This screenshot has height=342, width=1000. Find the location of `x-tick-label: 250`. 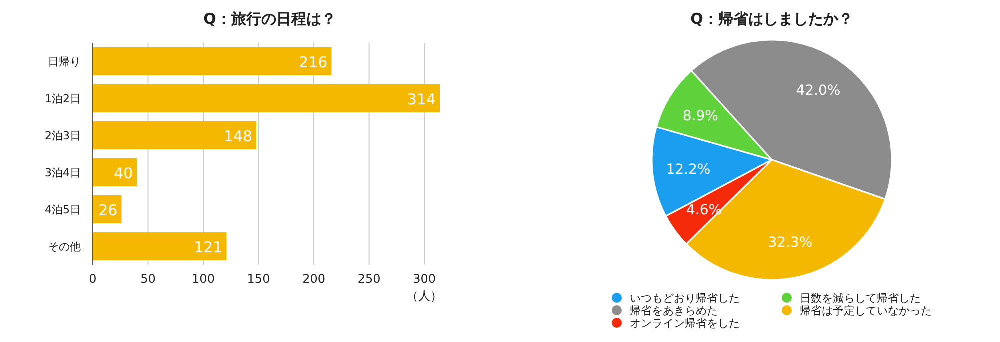

x-tick-label: 250 is located at coordinates (369, 279).